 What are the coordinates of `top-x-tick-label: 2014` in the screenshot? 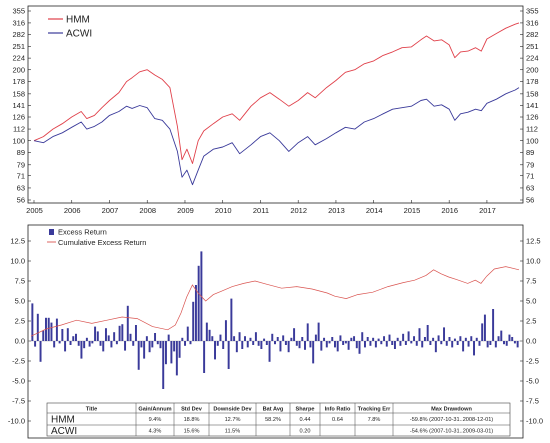 It's located at (374, 210).